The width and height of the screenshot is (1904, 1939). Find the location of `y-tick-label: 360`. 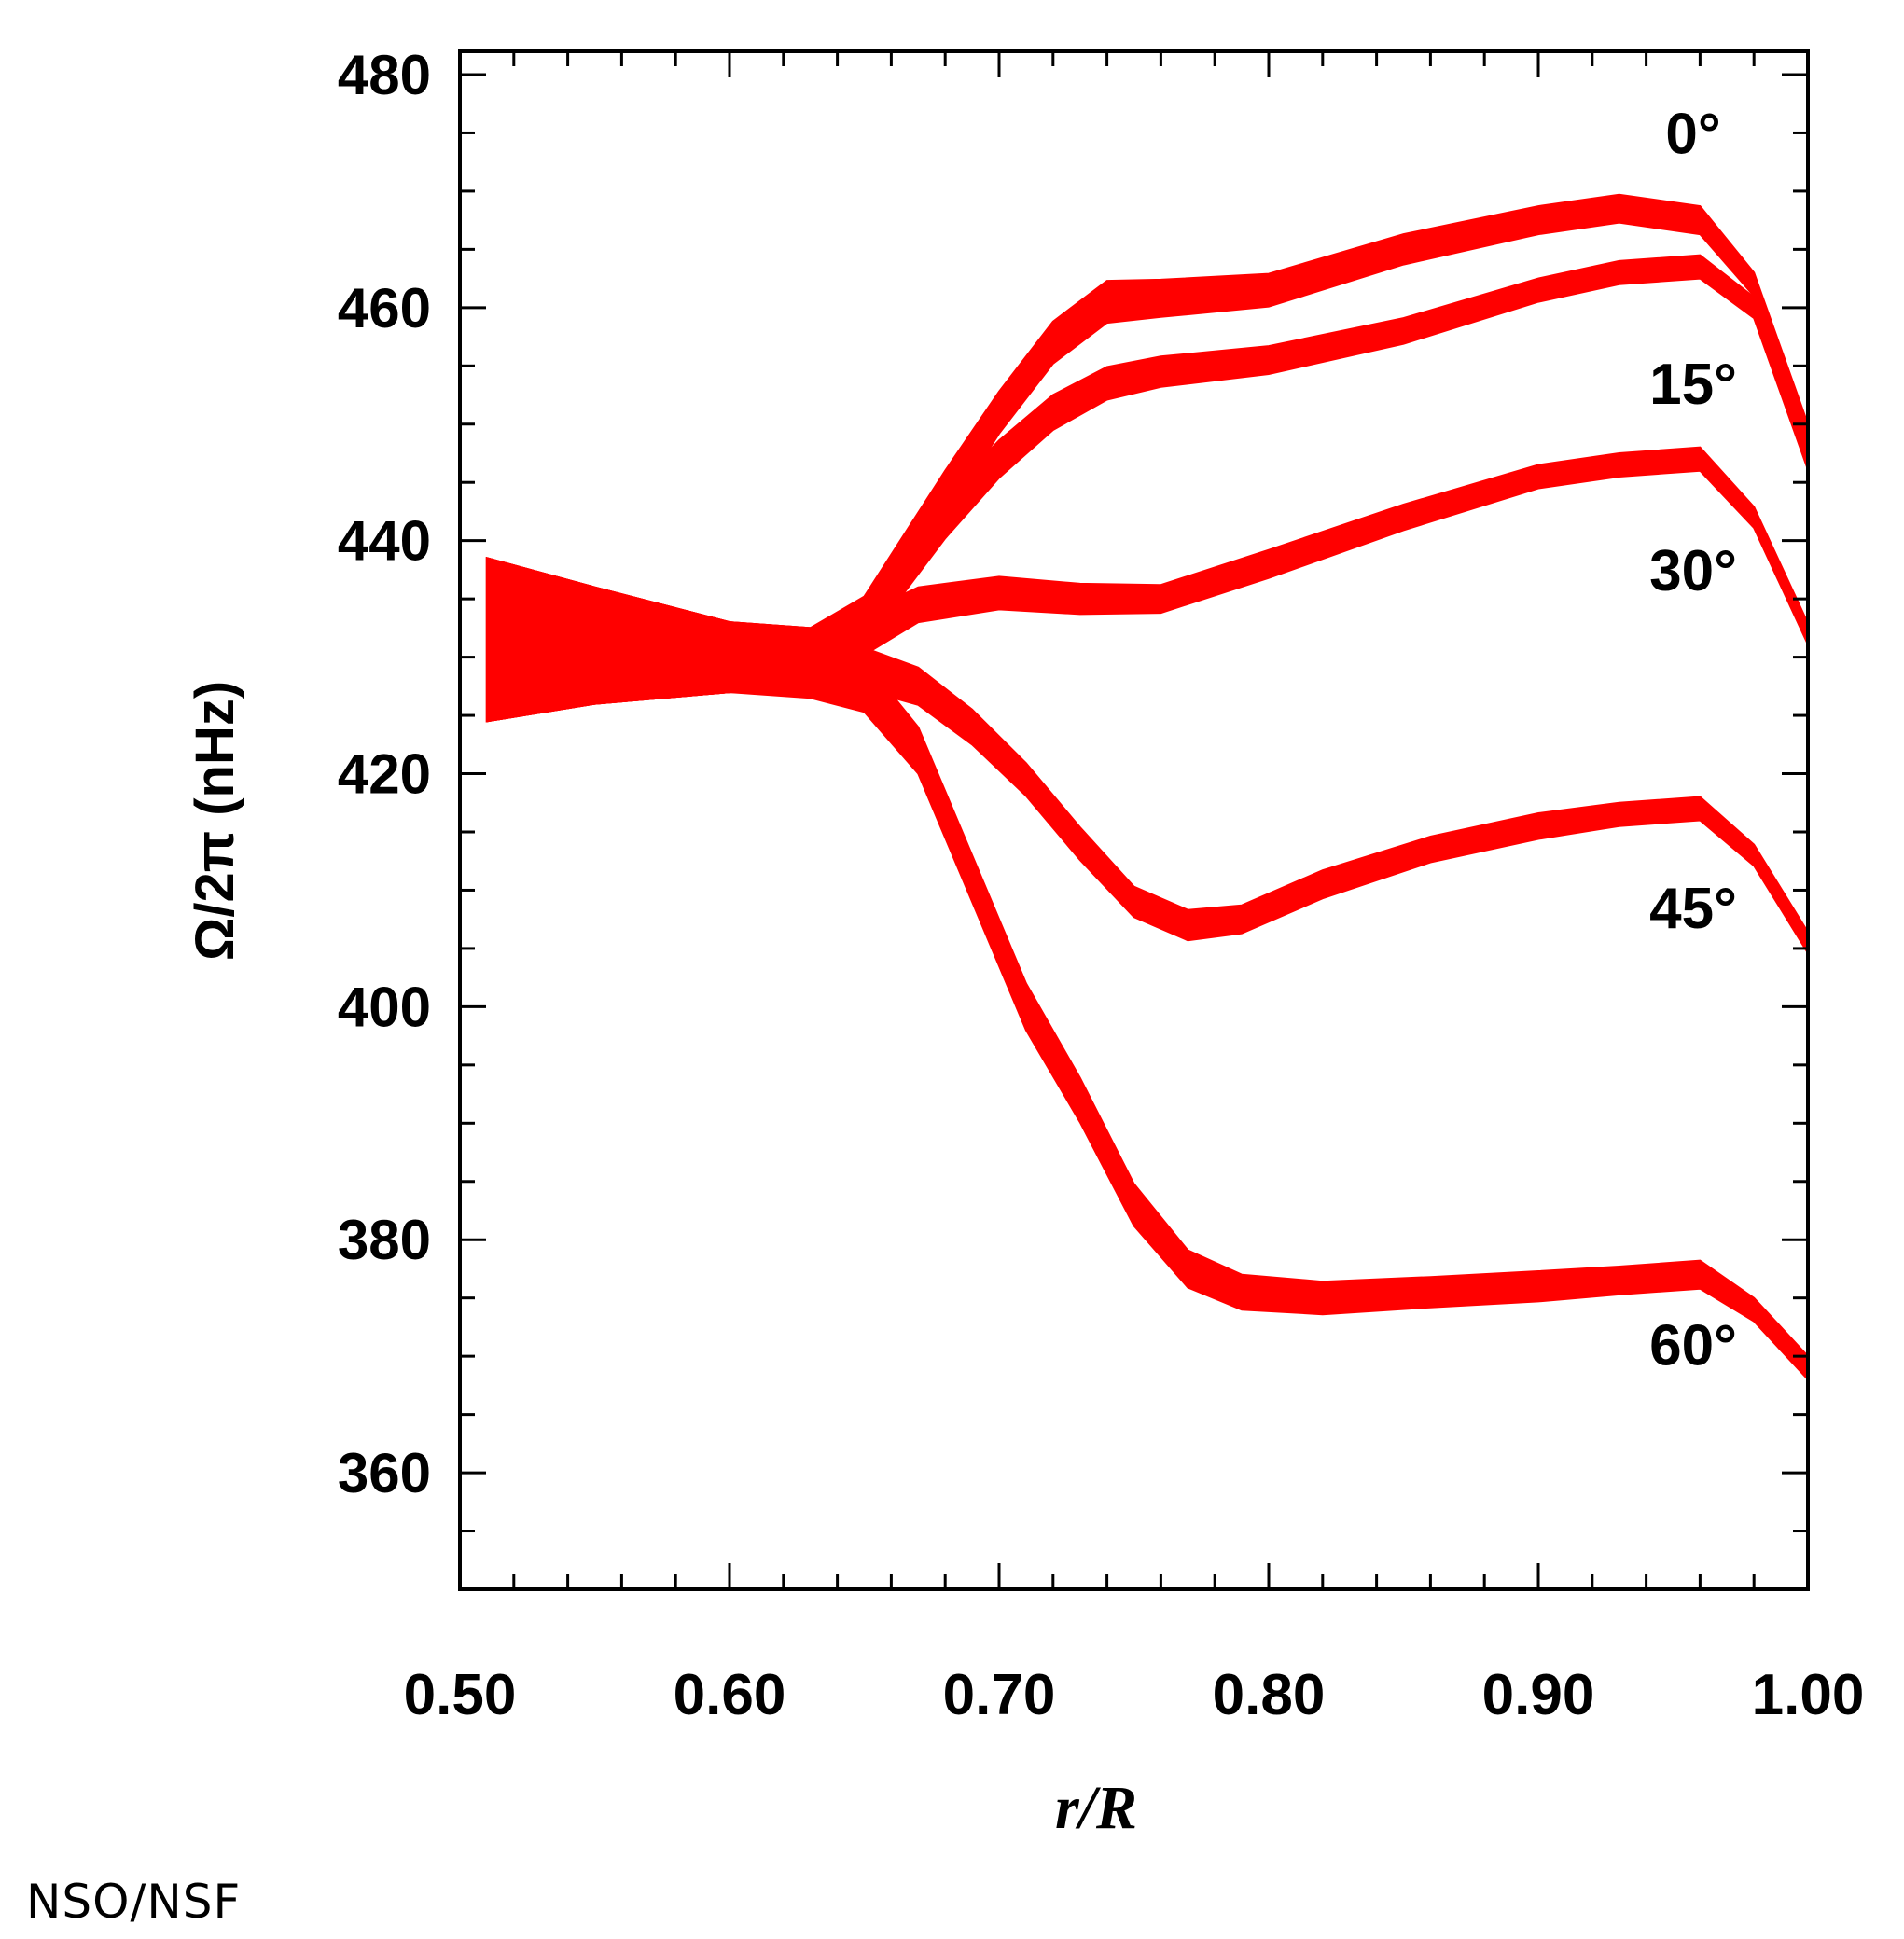

y-tick-label: 360 is located at coordinates (384, 1473).